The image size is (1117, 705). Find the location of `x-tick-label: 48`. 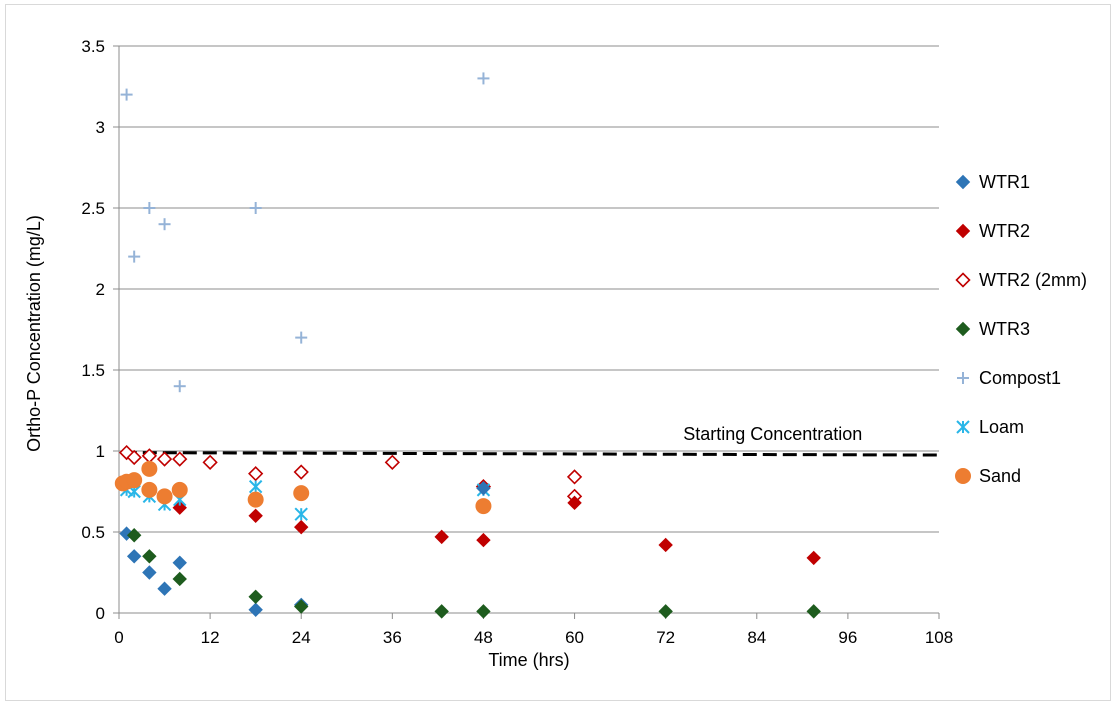

x-tick-label: 48 is located at coordinates (483, 637).